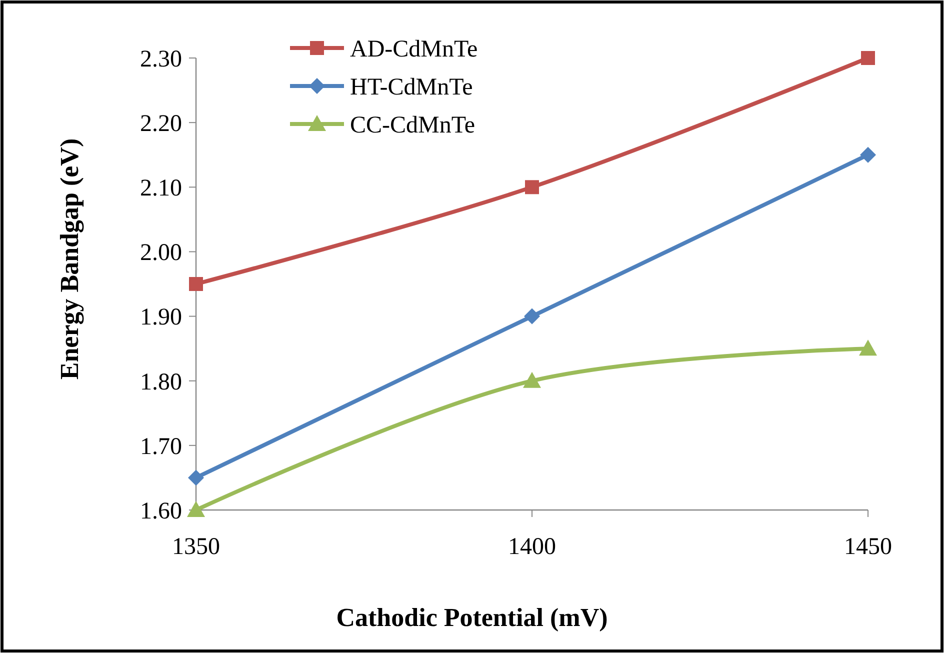 The height and width of the screenshot is (653, 944). What do you see at coordinates (161, 123) in the screenshot?
I see `y-tick-label: 2.20` at bounding box center [161, 123].